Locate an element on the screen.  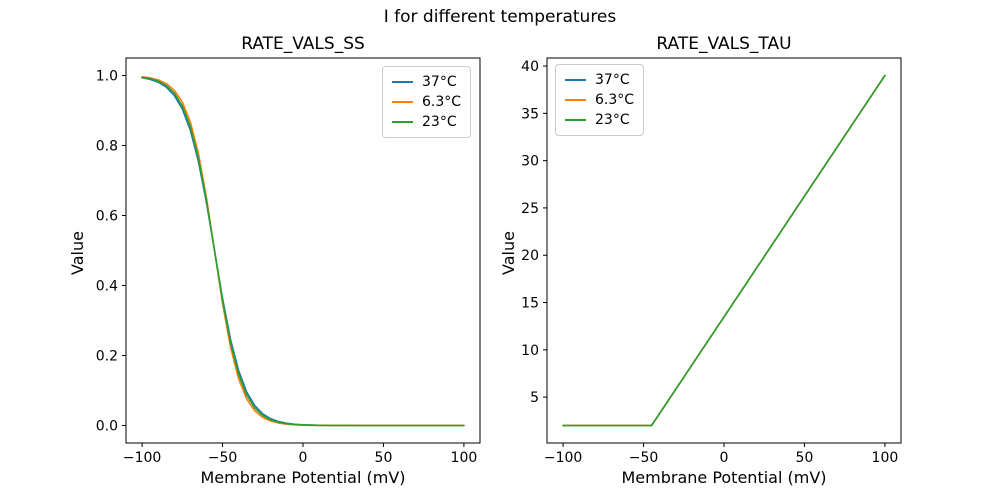
figure-title: I for different temperatures is located at coordinates (500, 17).